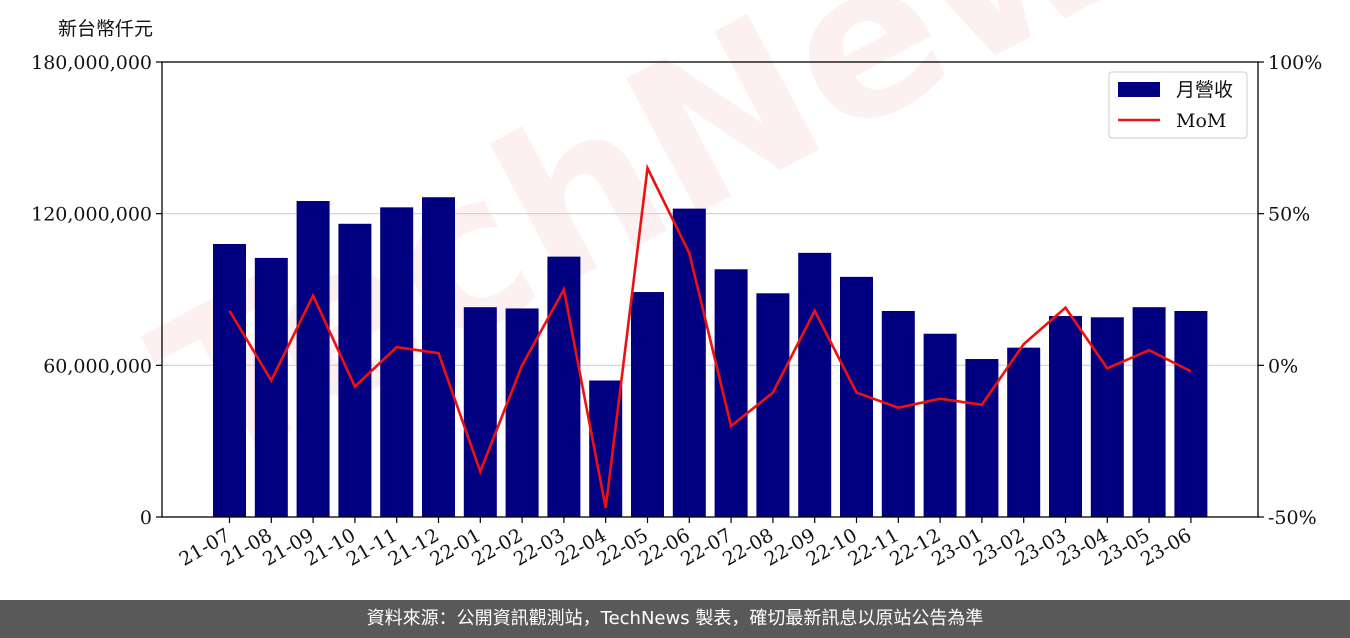  Describe the element at coordinates (1289, 215) in the screenshot. I see `right-tick-label: 50%` at that location.